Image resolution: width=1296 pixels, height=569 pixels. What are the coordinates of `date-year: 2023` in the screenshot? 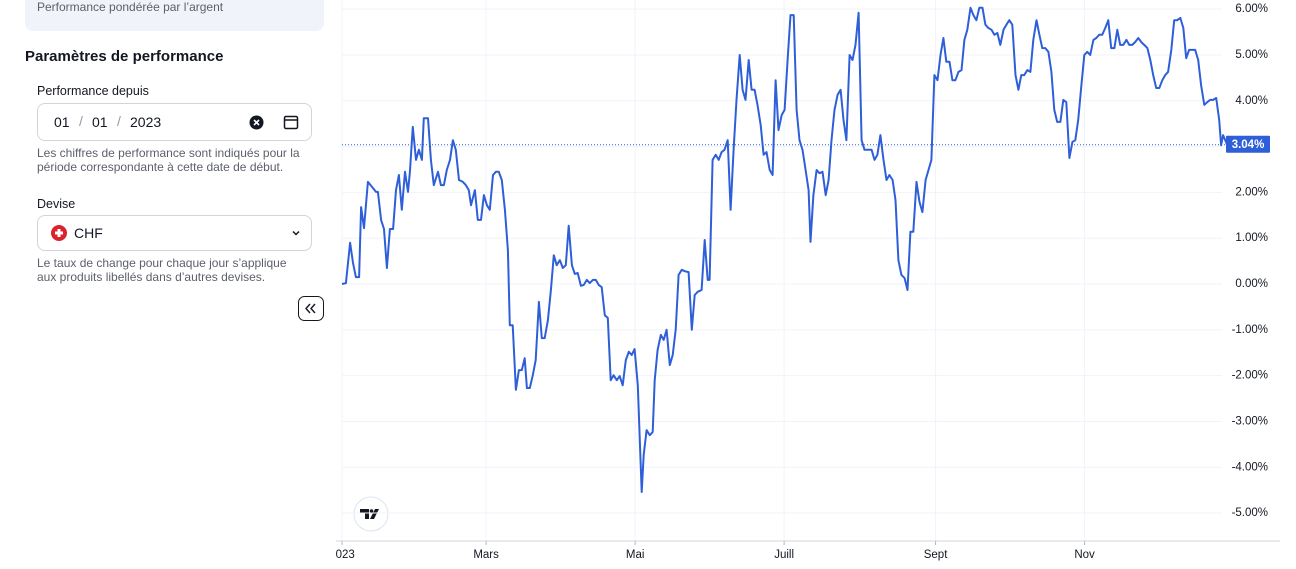 It's located at (146, 122).